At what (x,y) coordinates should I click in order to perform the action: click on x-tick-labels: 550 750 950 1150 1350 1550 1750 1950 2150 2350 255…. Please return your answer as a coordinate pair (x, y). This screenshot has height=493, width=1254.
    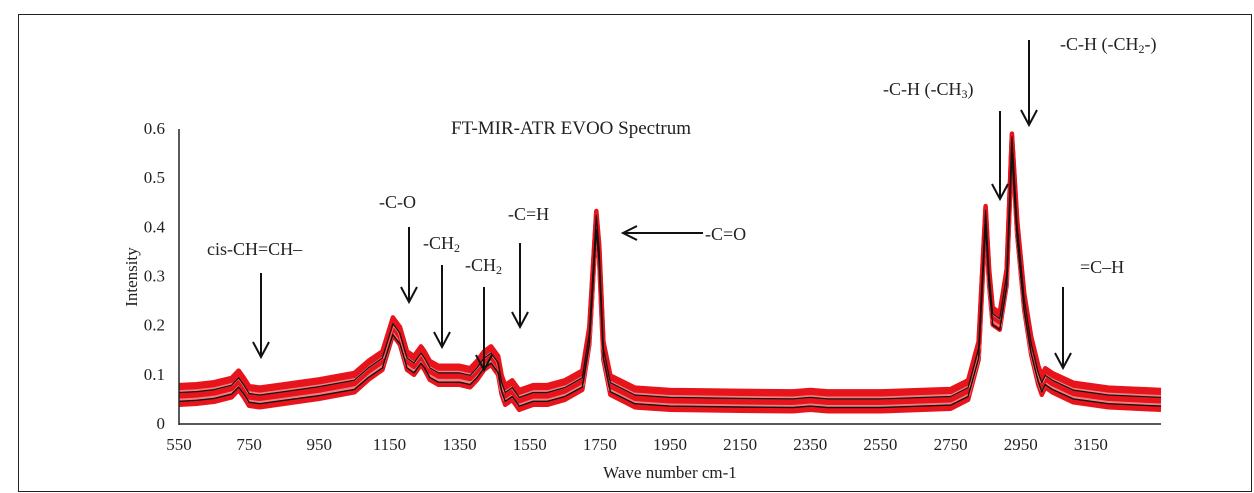
    Looking at the image, I should click on (637, 444).